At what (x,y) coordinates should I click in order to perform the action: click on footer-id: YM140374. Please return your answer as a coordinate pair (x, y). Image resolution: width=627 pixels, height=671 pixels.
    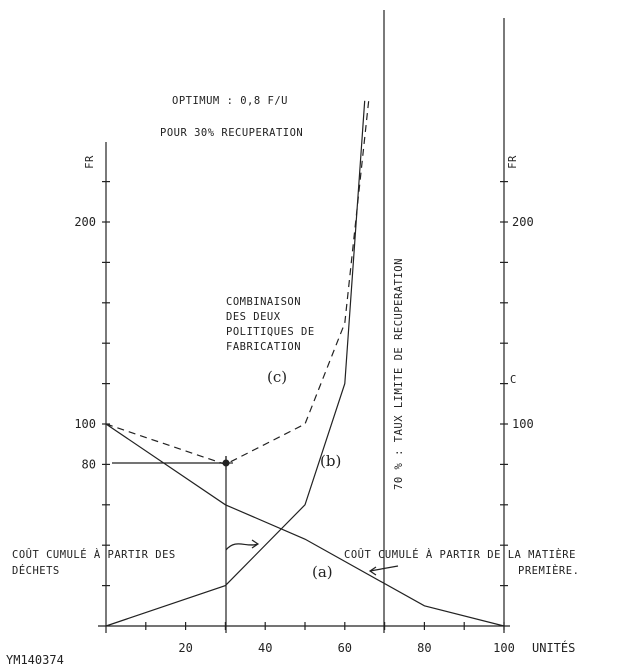
    Looking at the image, I should click on (35, 660).